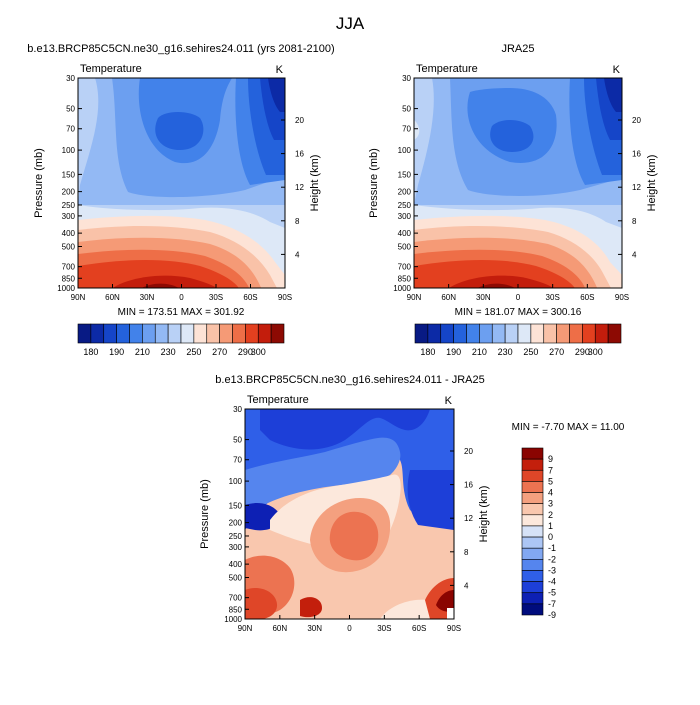 This screenshot has height=705, width=700. I want to click on colorbar-label: 3, so click(550, 504).